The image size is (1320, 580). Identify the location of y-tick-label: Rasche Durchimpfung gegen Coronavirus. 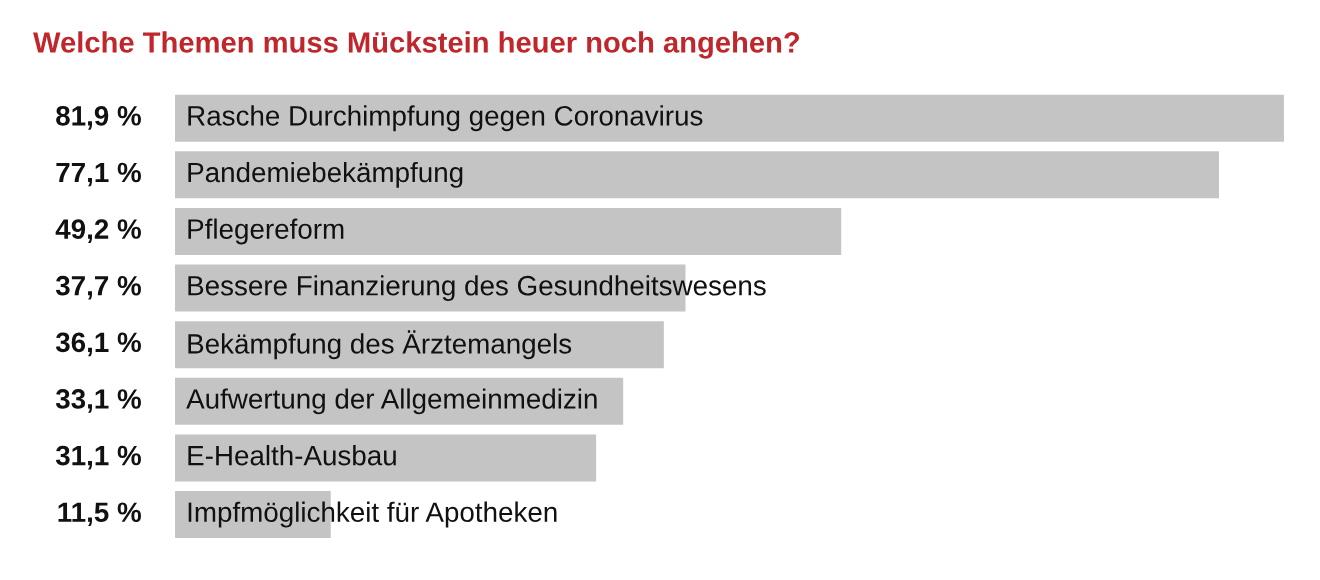
(445, 118).